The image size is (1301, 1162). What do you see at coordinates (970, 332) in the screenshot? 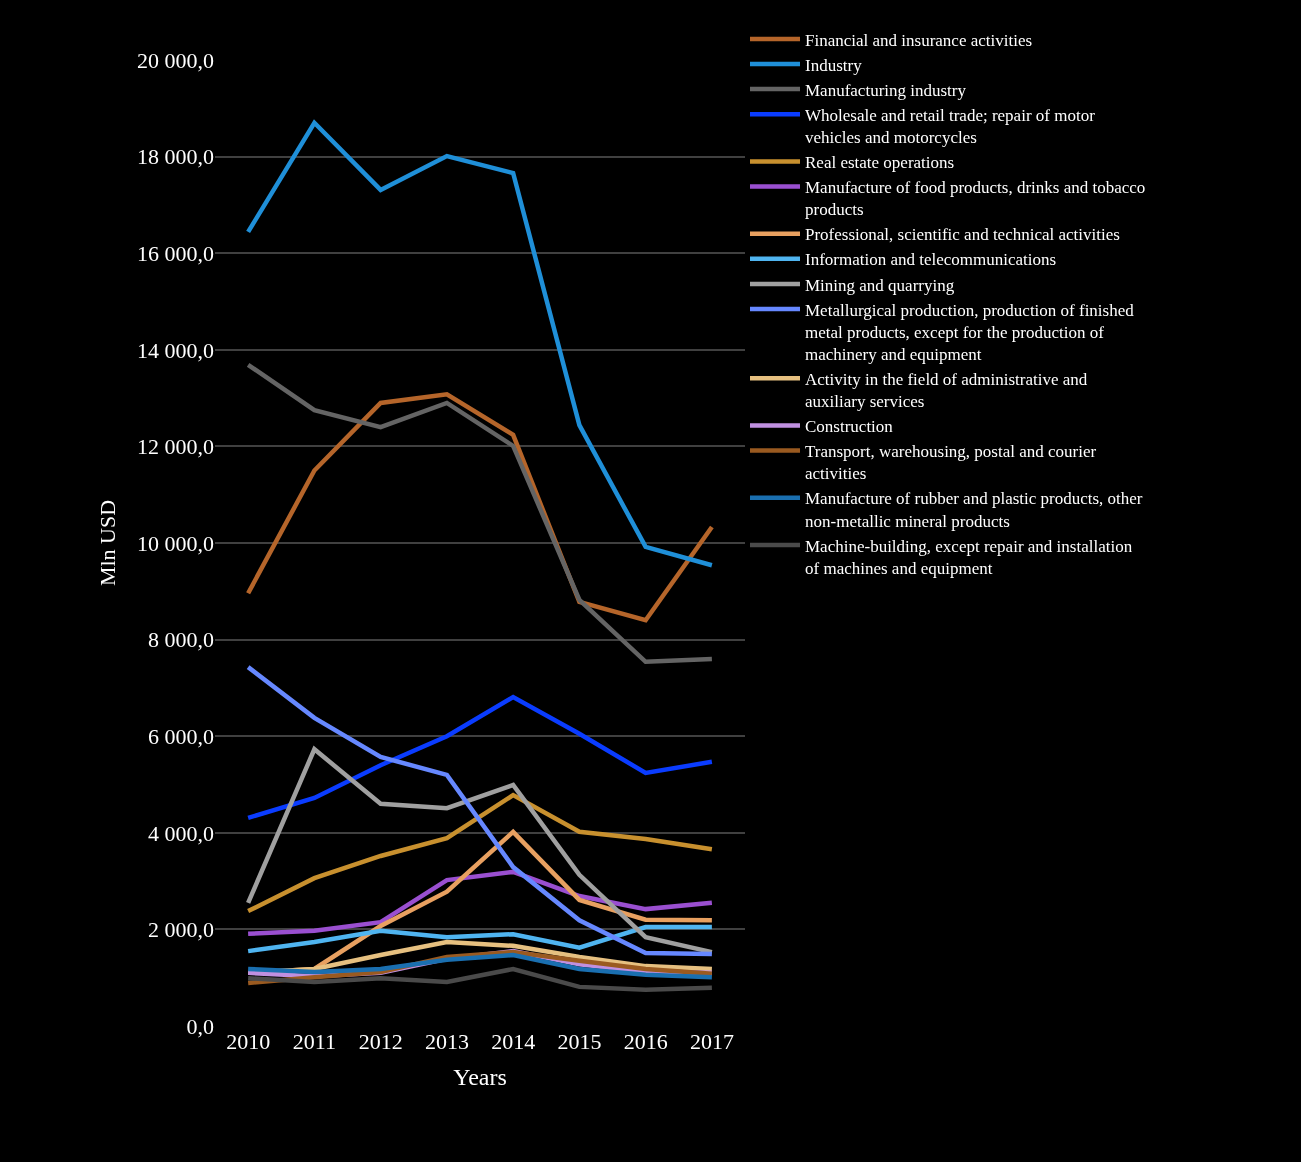
I see `legend-label: Metallurgical production, production of finished metal products, except for the production of machinery and equipment` at bounding box center [970, 332].